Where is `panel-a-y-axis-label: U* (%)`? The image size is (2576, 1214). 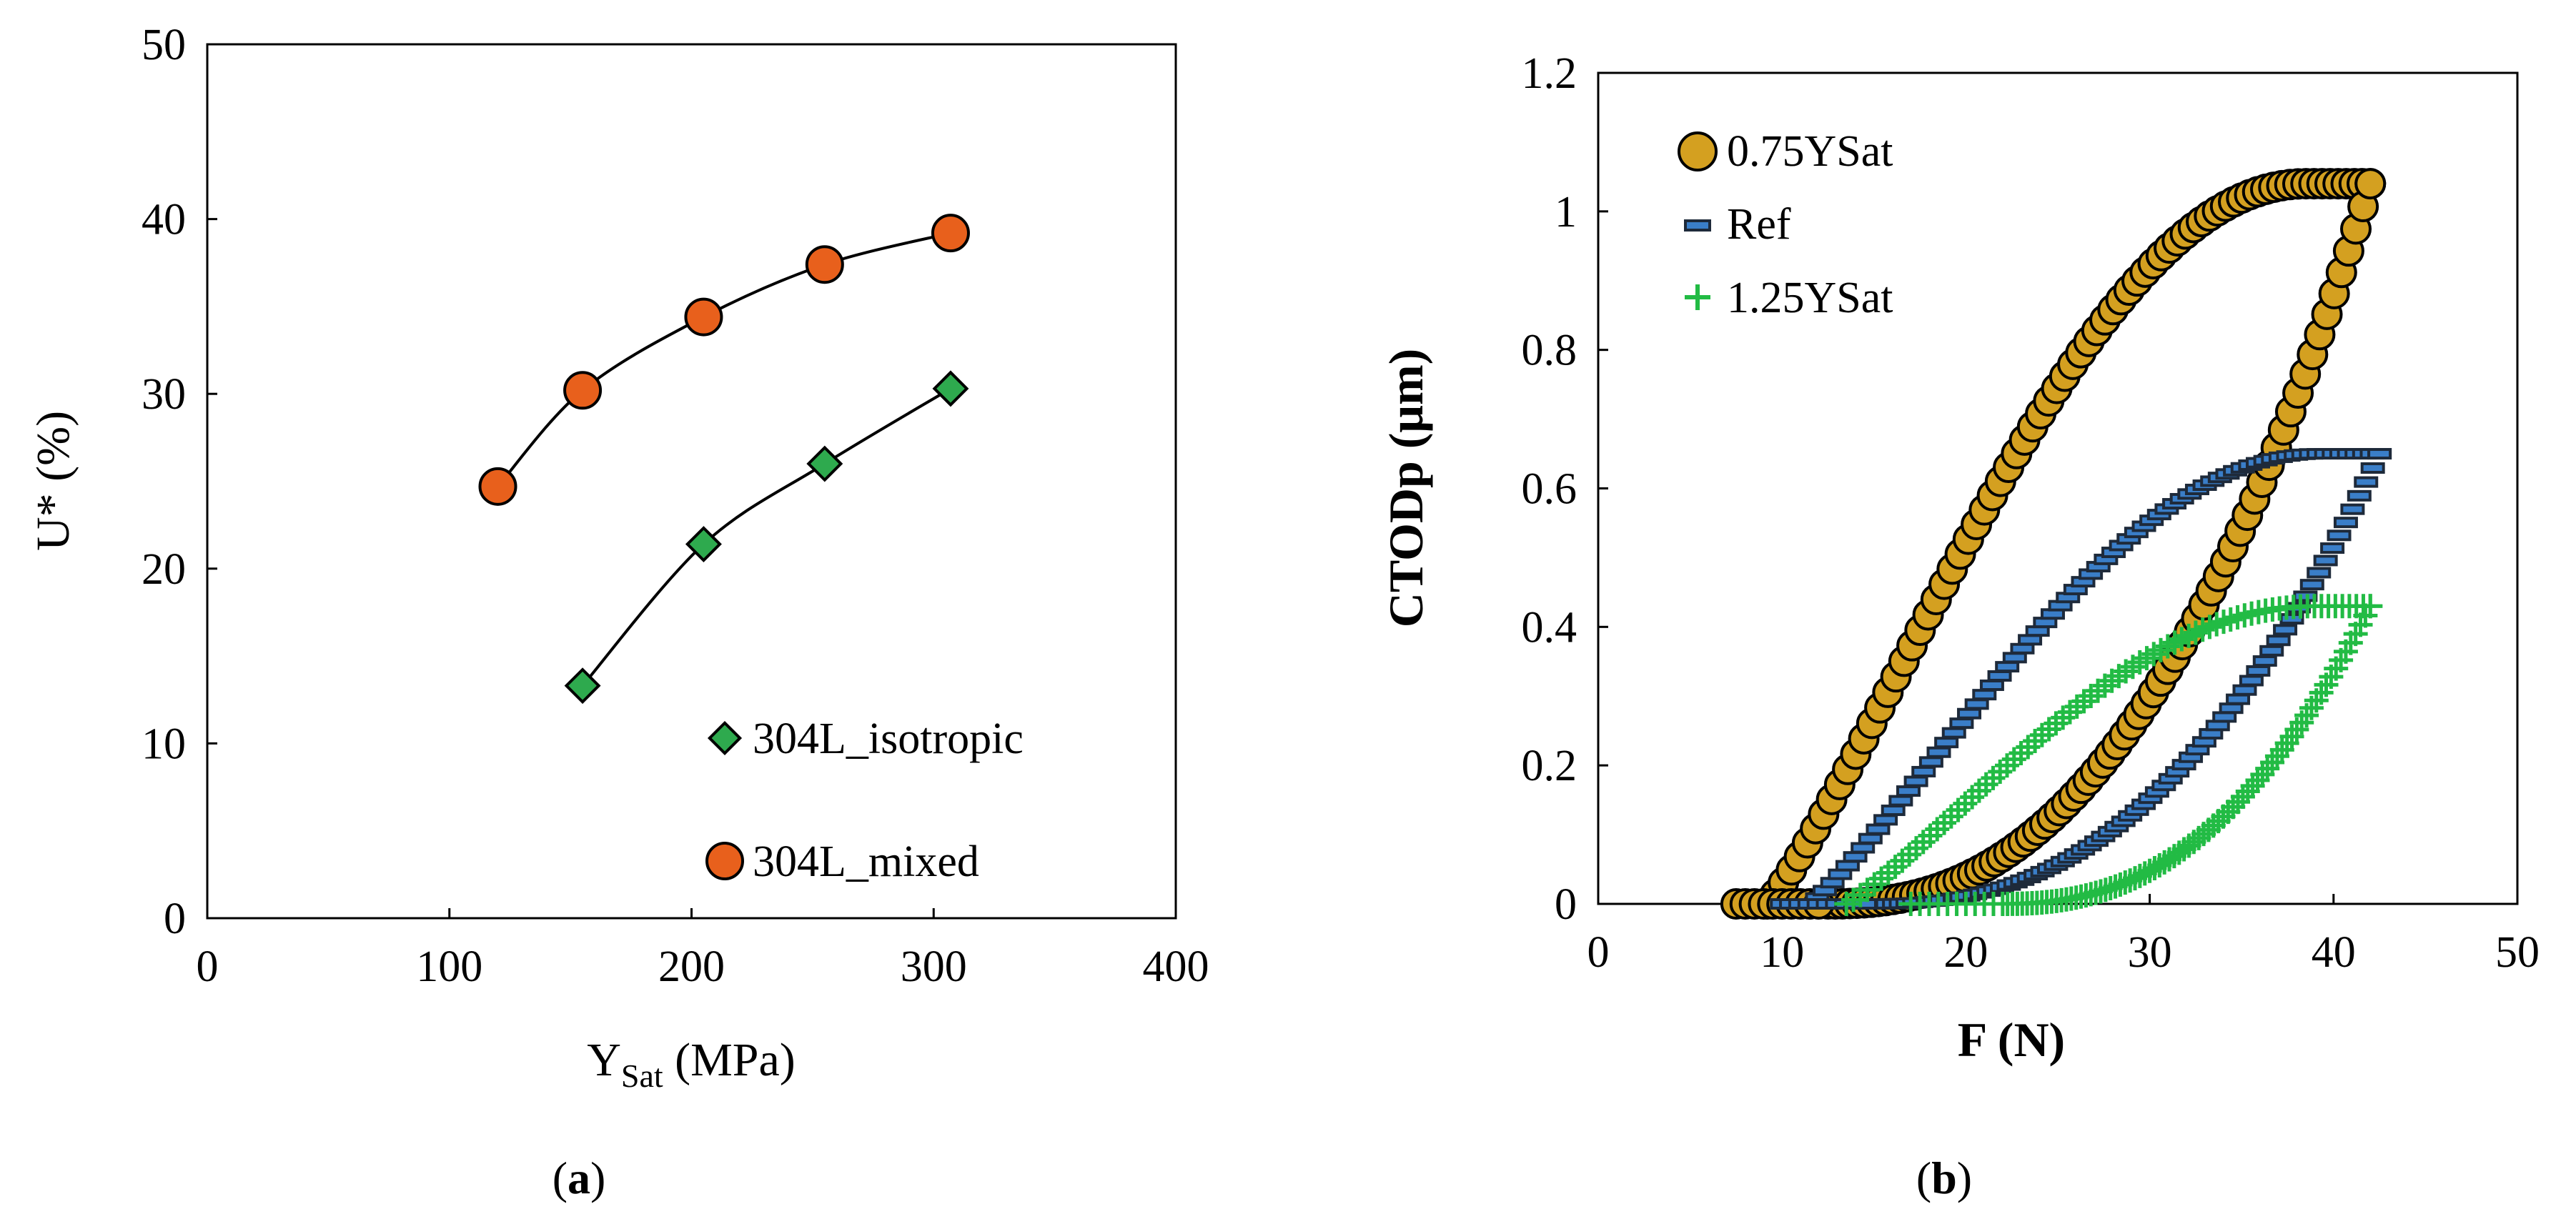 panel-a-y-axis-label: U* (%) is located at coordinates (53, 481).